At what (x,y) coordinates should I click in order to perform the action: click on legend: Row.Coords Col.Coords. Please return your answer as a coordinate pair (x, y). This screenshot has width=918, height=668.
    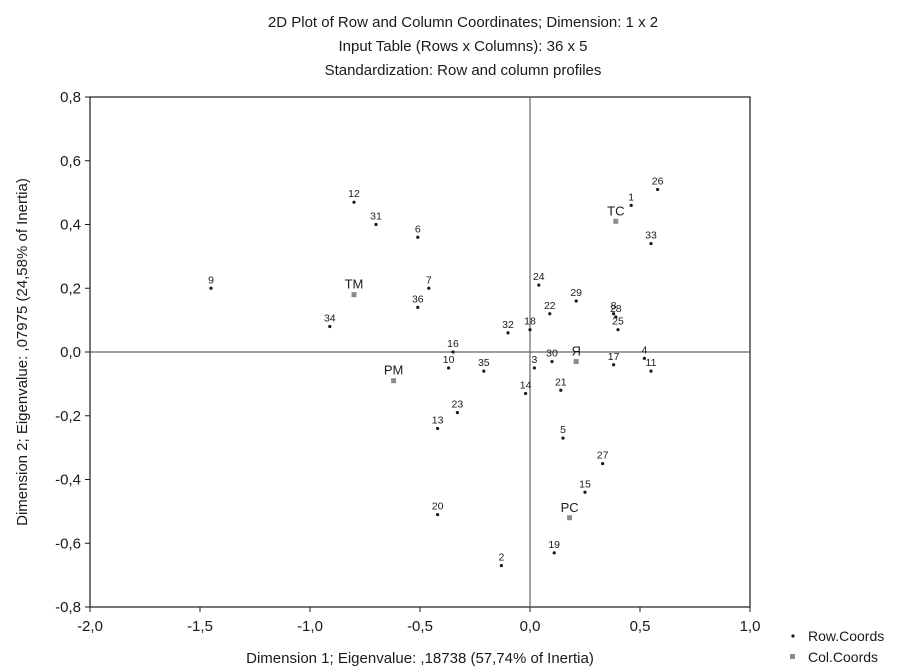
    Looking at the image, I should click on (837, 646).